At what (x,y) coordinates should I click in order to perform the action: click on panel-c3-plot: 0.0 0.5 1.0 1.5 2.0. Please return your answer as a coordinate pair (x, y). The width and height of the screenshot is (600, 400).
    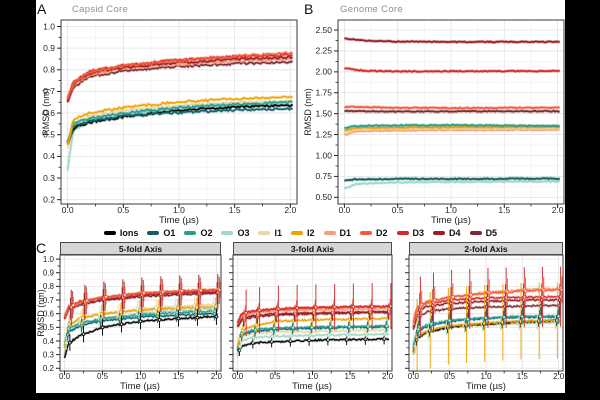
    Looking at the image, I should click on (485, 317).